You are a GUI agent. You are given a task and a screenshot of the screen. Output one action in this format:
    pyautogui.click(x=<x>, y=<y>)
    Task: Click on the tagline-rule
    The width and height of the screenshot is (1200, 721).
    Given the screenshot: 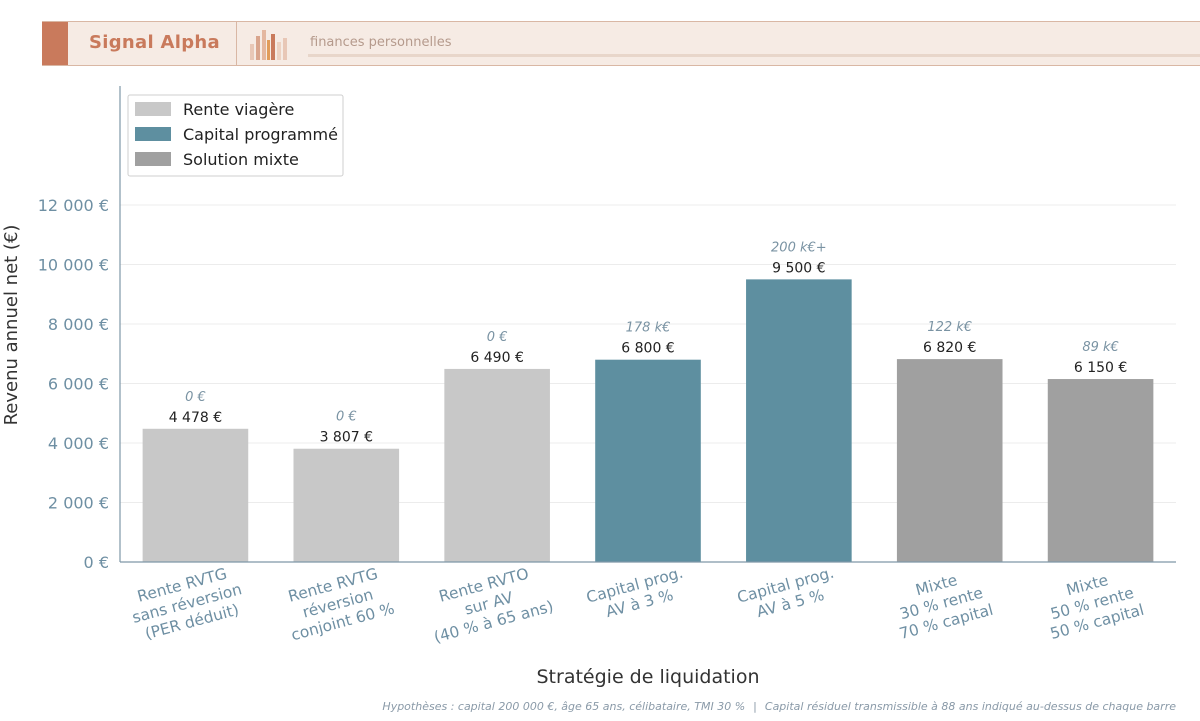 What is the action you would take?
    pyautogui.click(x=754, y=55)
    